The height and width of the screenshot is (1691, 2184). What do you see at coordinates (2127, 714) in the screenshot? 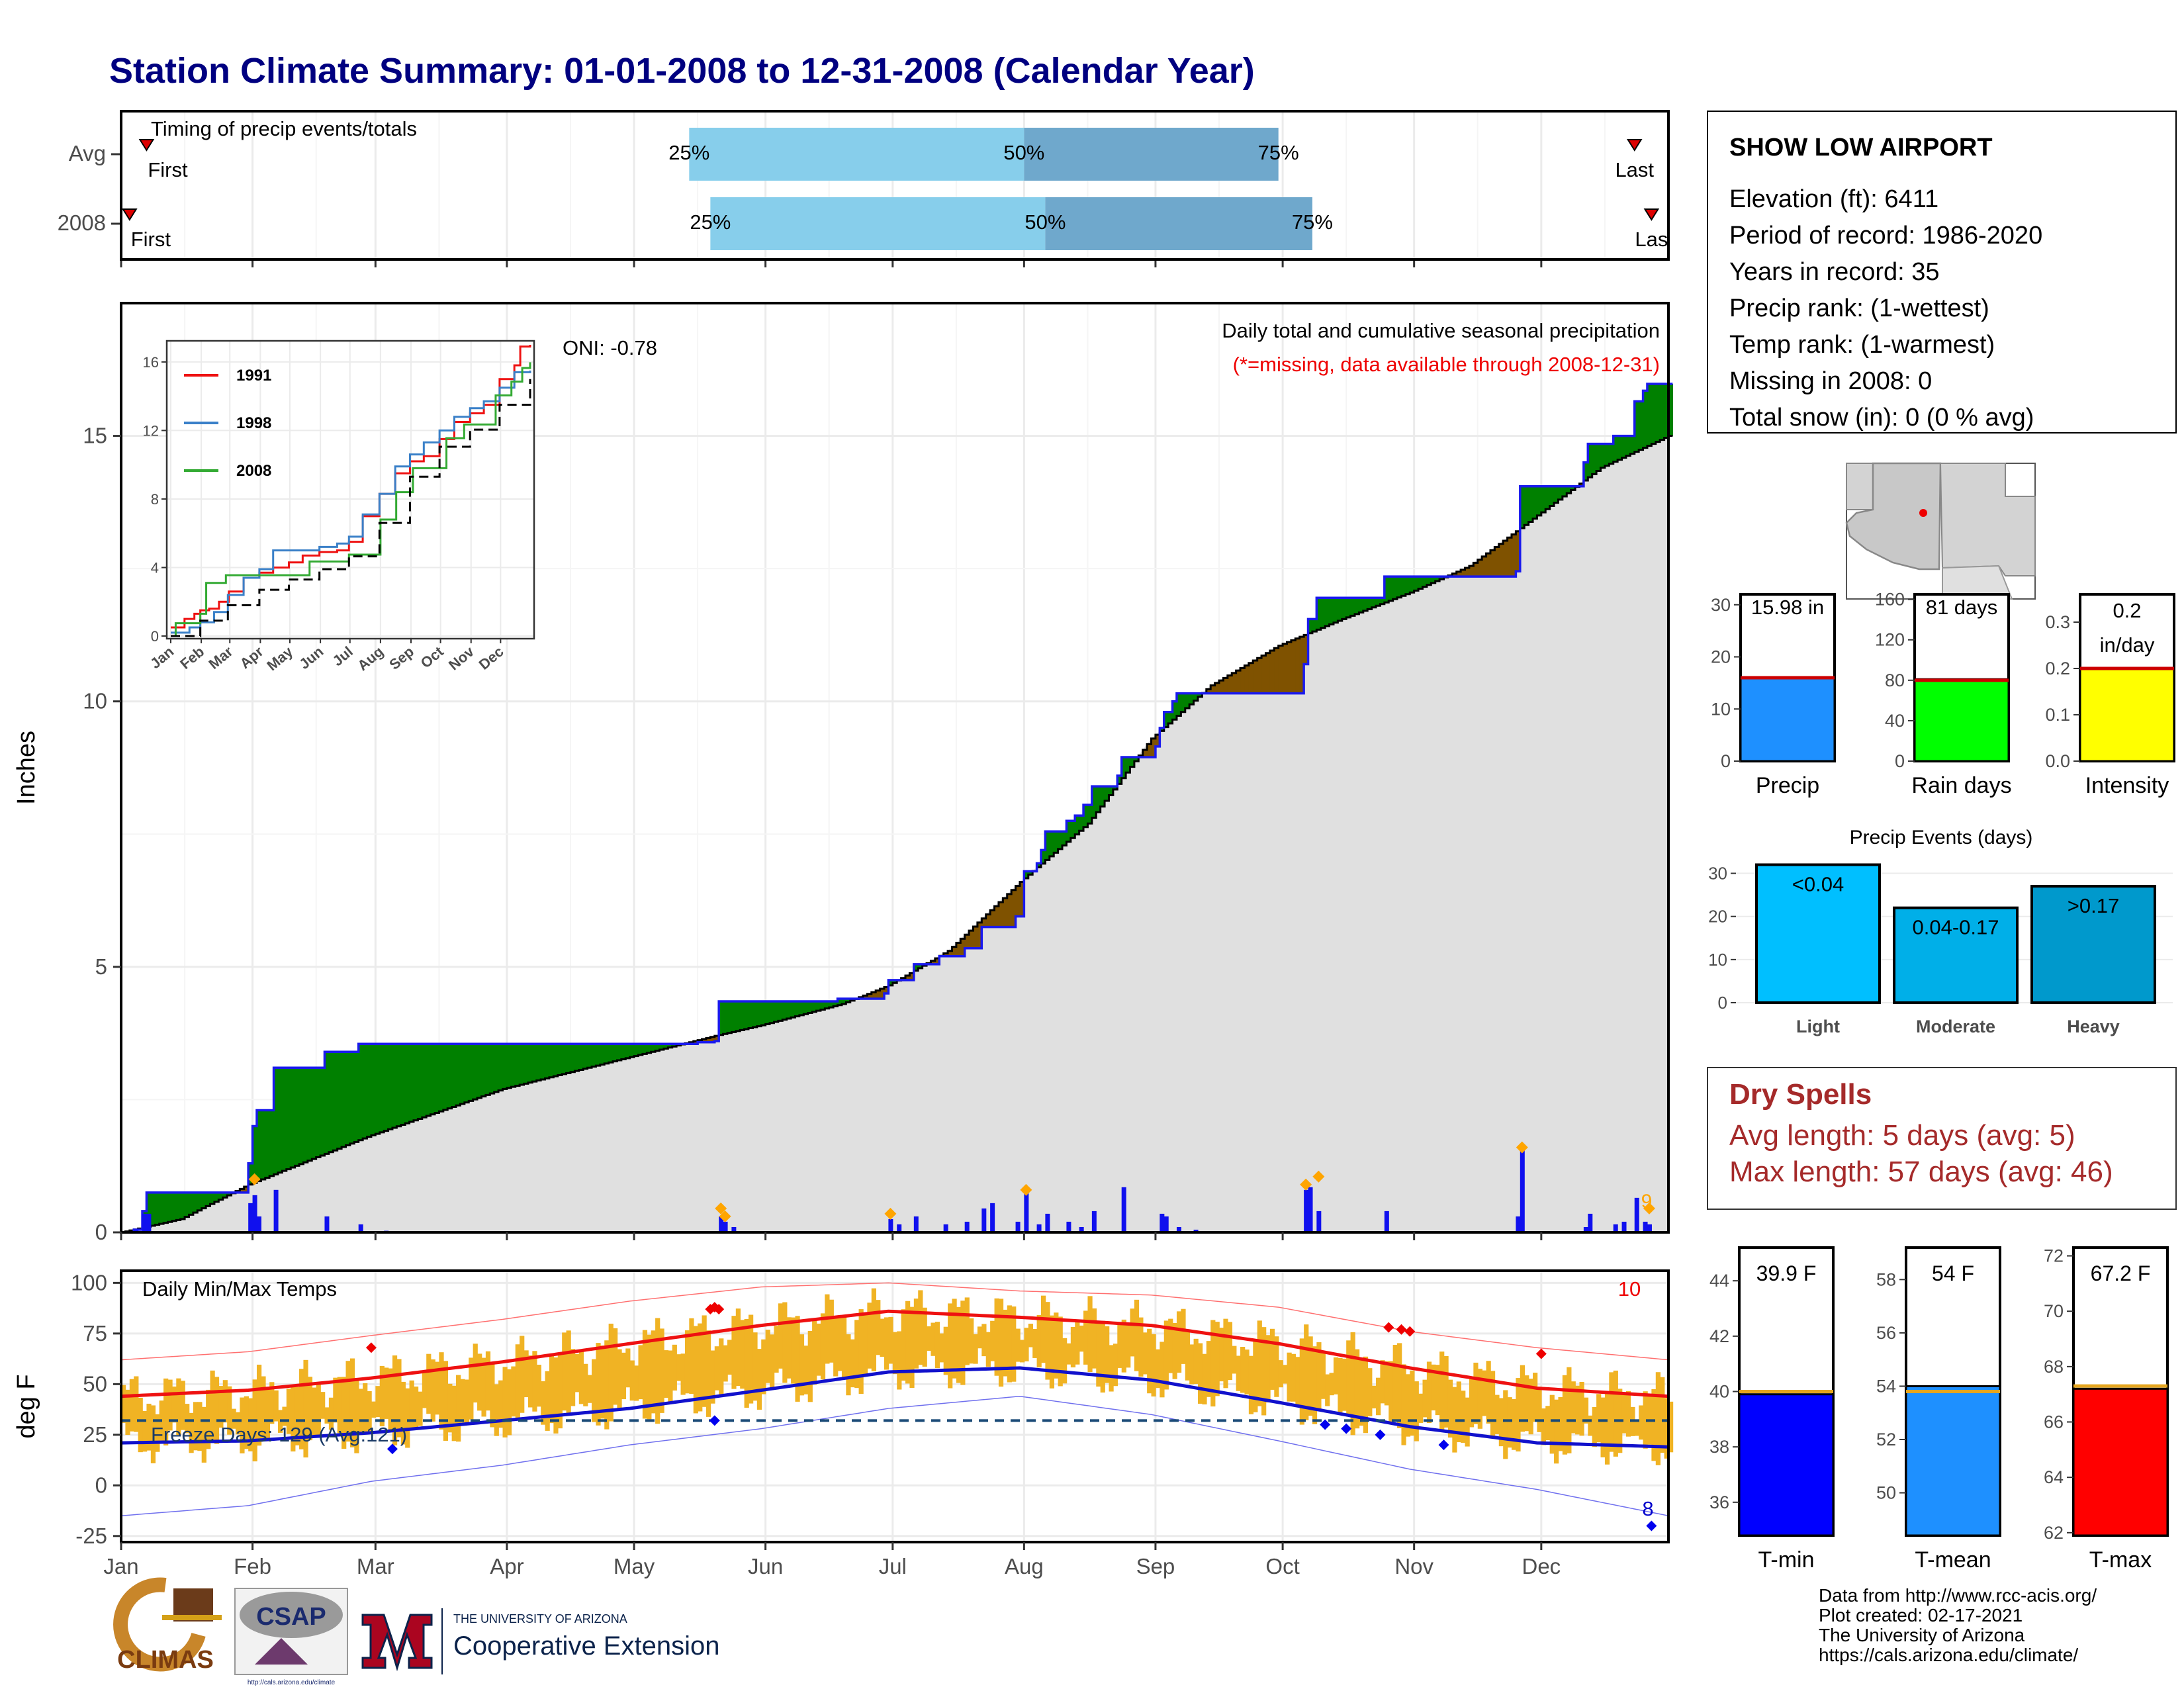
I see `summary-bar` at bounding box center [2127, 714].